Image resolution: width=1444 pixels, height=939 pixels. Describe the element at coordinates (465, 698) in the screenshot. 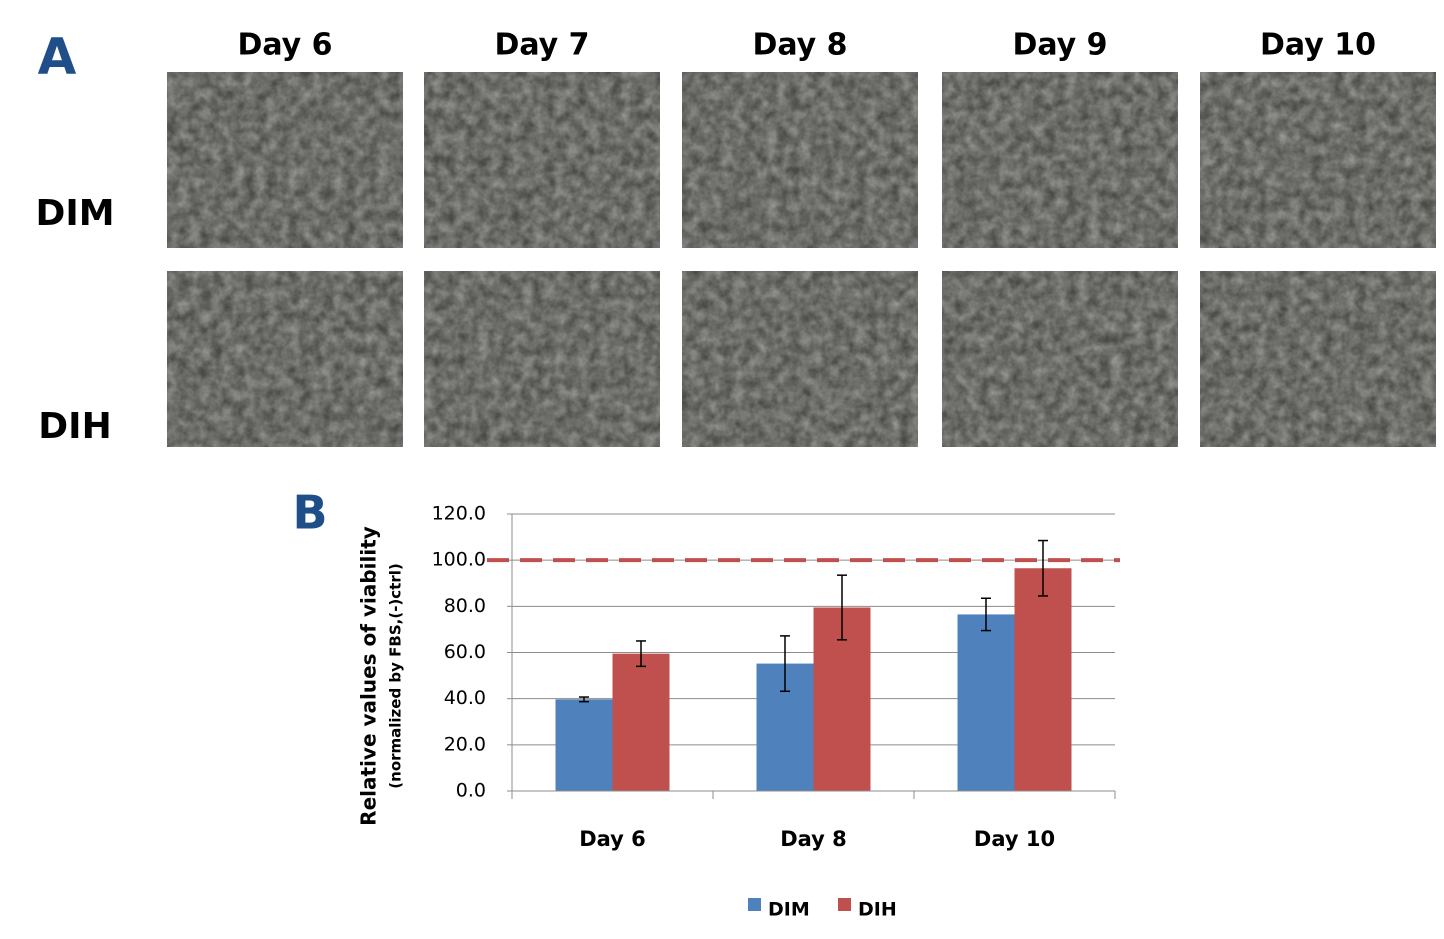

I see `y-tick-label: 40.0` at that location.